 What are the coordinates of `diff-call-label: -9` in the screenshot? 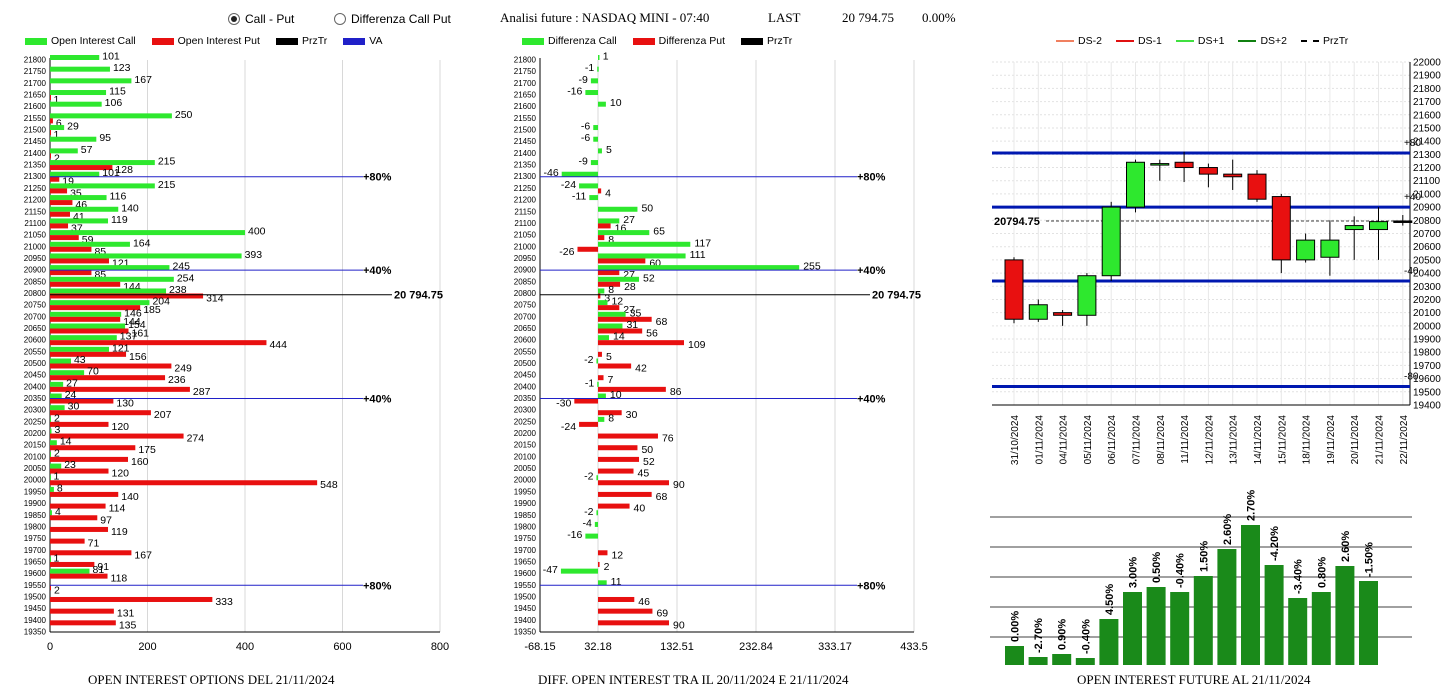 It's located at (583, 162).